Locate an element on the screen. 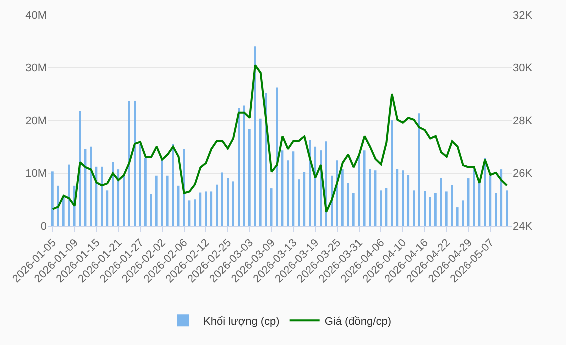 Image resolution: width=566 pixels, height=345 pixels. y-tick-label: 0 is located at coordinates (43, 226).